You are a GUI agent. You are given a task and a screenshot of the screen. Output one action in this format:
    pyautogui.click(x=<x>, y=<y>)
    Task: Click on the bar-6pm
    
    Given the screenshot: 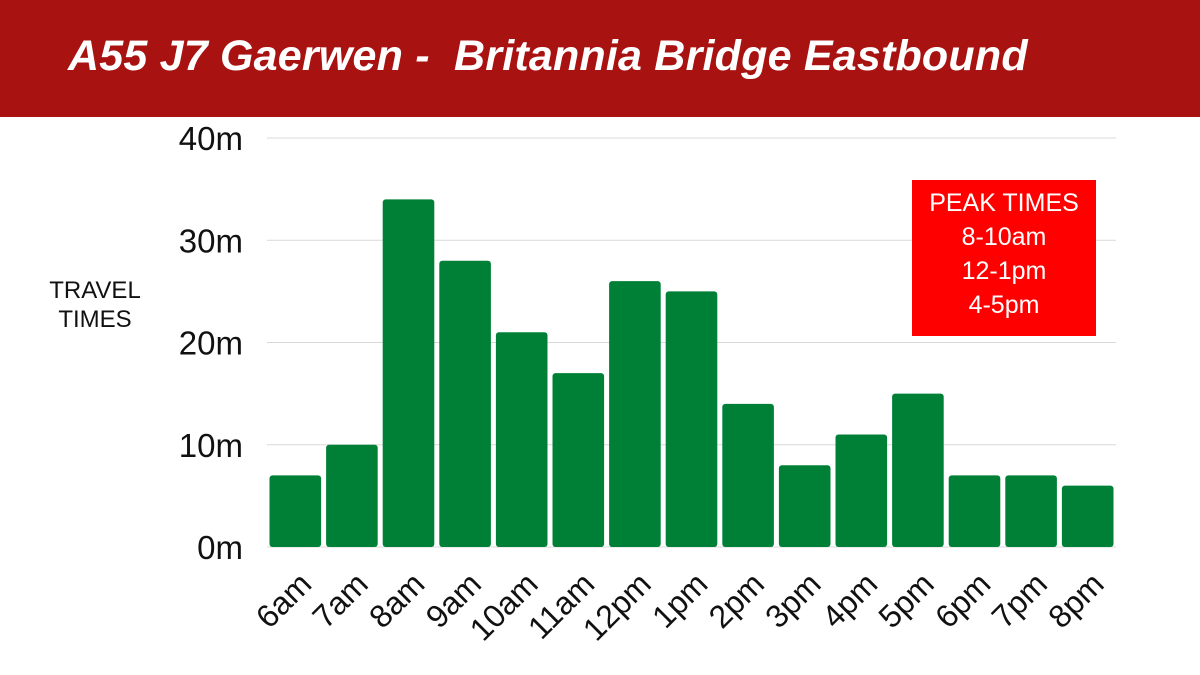 What is the action you would take?
    pyautogui.click(x=974, y=511)
    